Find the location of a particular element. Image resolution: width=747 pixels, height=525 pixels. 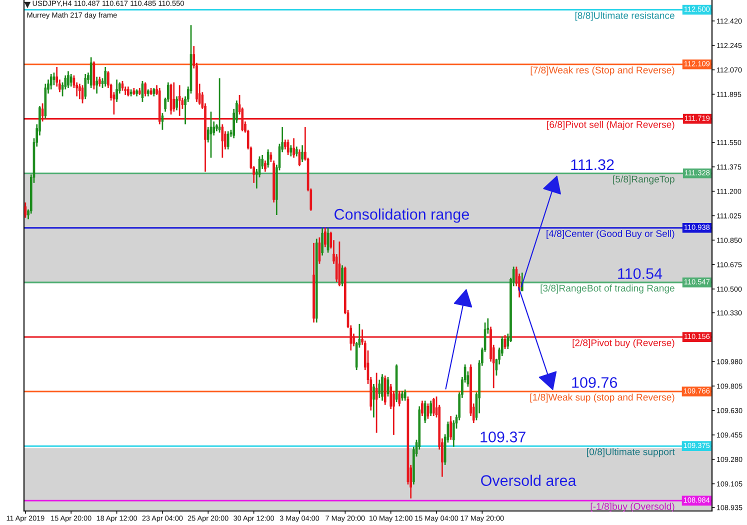

annotation: [4/8]Center (Good Buy or Sell) is located at coordinates (610, 234).